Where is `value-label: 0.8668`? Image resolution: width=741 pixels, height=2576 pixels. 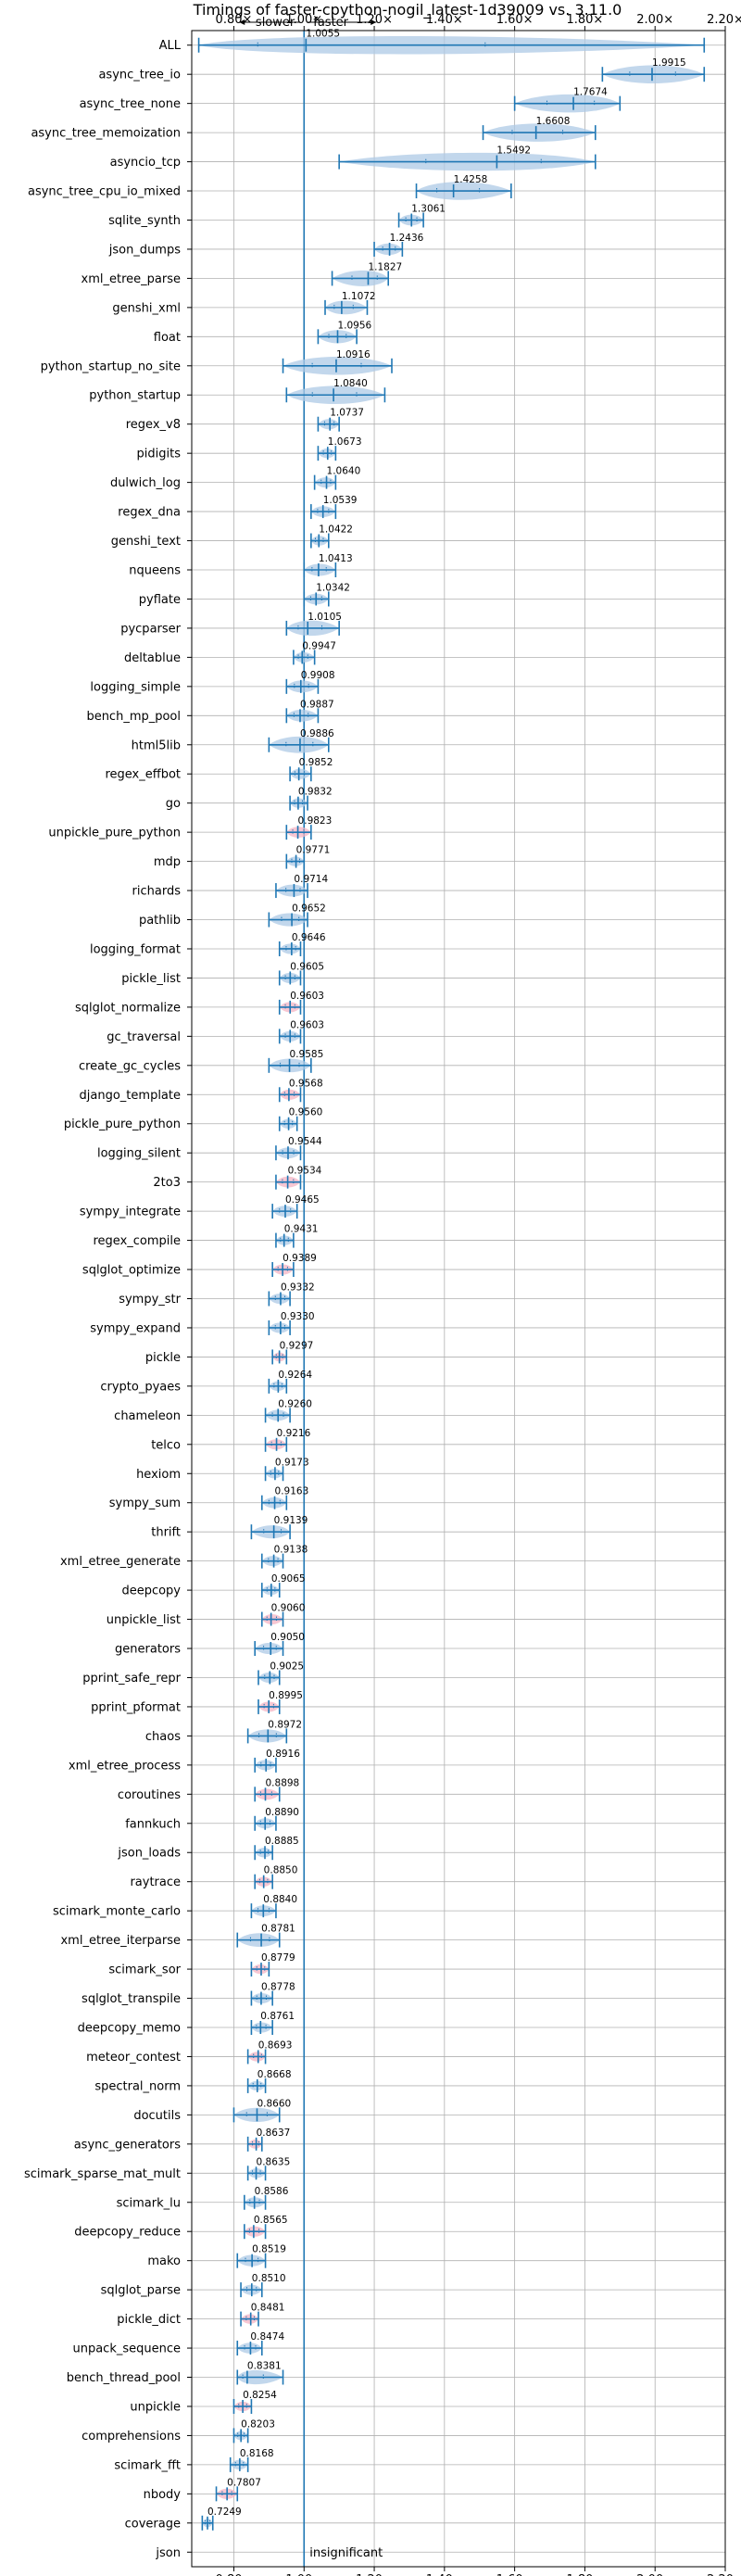
value-label: 0.8668 is located at coordinates (274, 2074).